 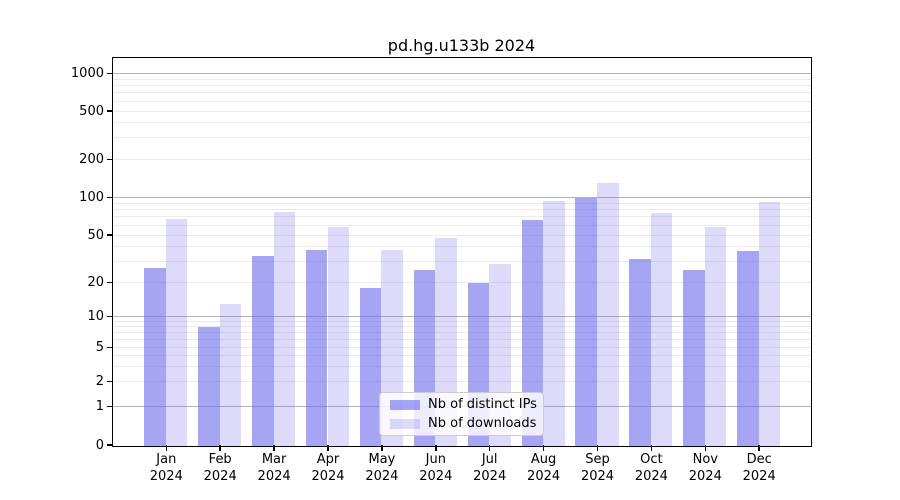 I want to click on x-tick-label: Mar 2024, so click(x=274, y=468).